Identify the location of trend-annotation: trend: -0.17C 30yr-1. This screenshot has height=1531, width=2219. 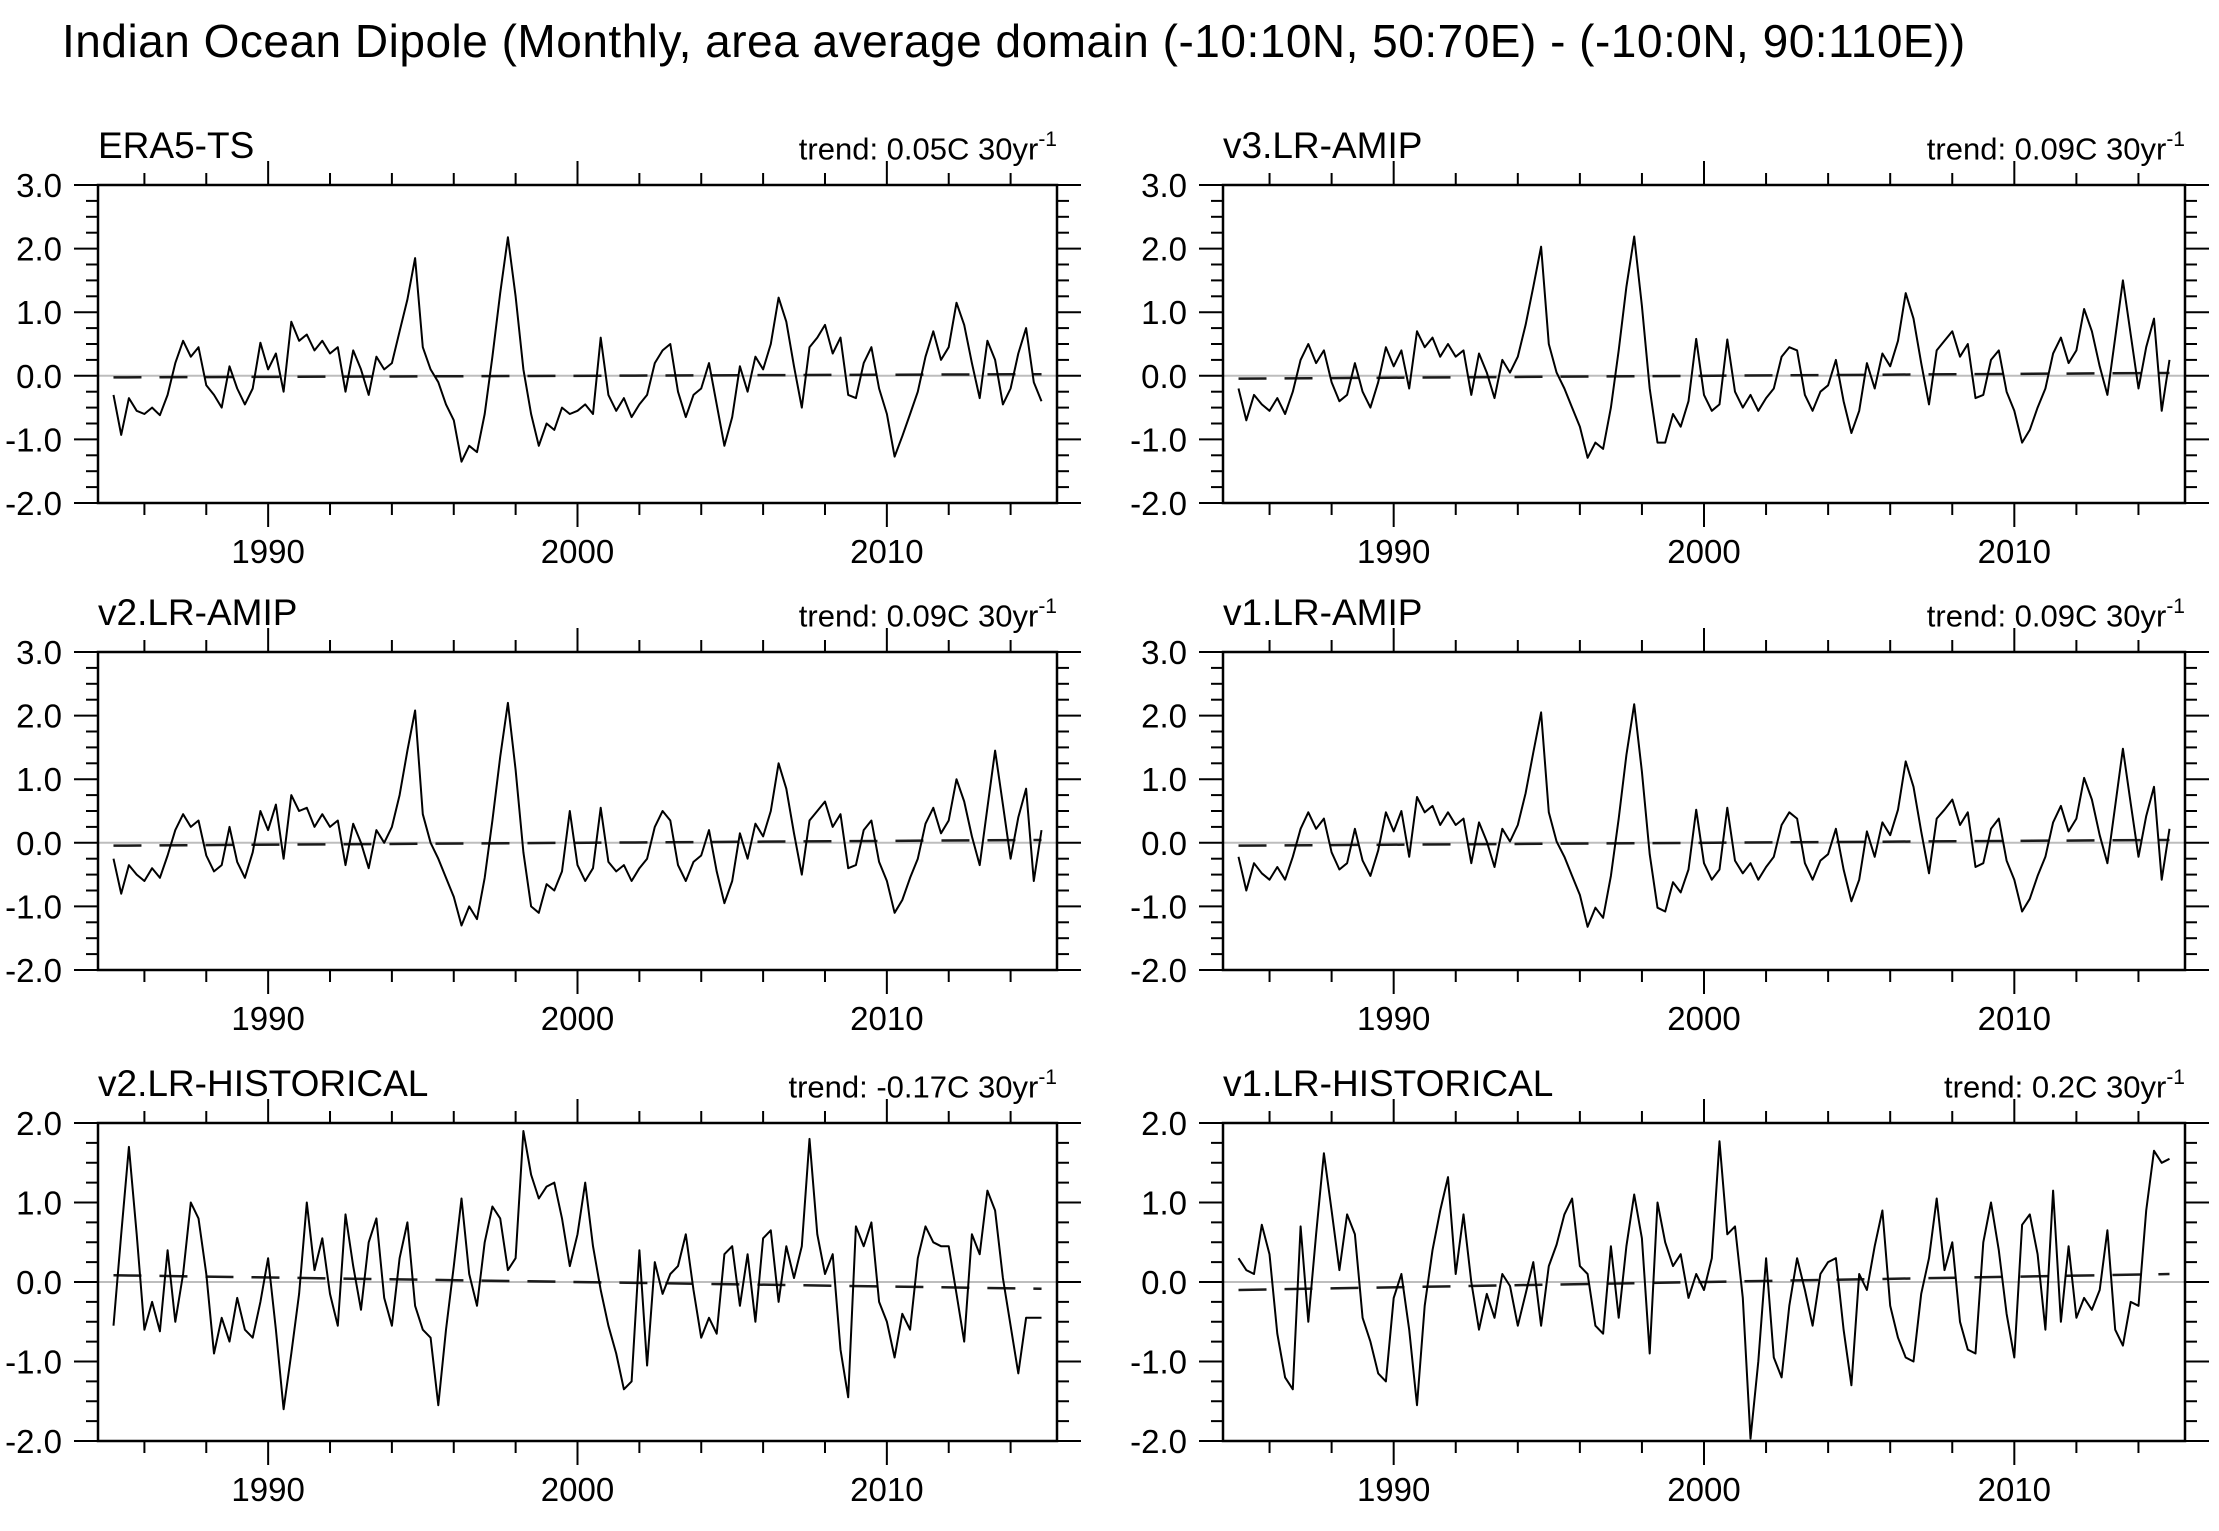
(922, 1085).